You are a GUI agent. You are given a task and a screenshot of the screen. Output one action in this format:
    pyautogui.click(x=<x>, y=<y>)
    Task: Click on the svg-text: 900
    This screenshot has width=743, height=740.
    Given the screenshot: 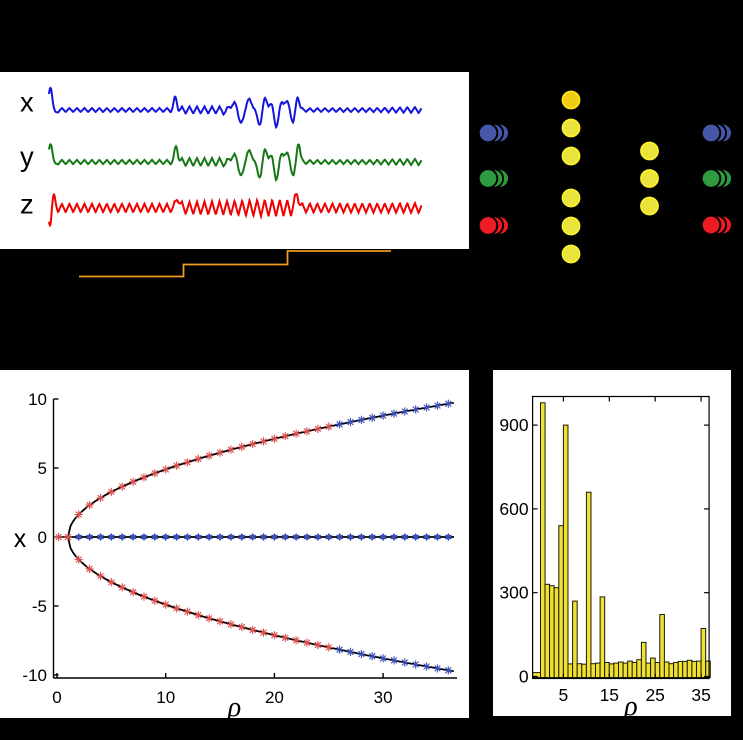 What is the action you would take?
    pyautogui.click(x=514, y=425)
    